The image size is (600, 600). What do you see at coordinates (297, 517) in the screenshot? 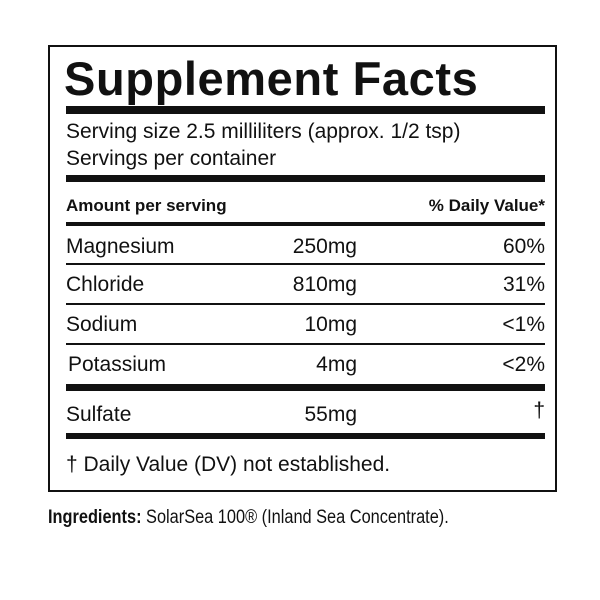
I see `ingredients-text: SolarSea 100® (Inland Sea Concentrate).` at bounding box center [297, 517].